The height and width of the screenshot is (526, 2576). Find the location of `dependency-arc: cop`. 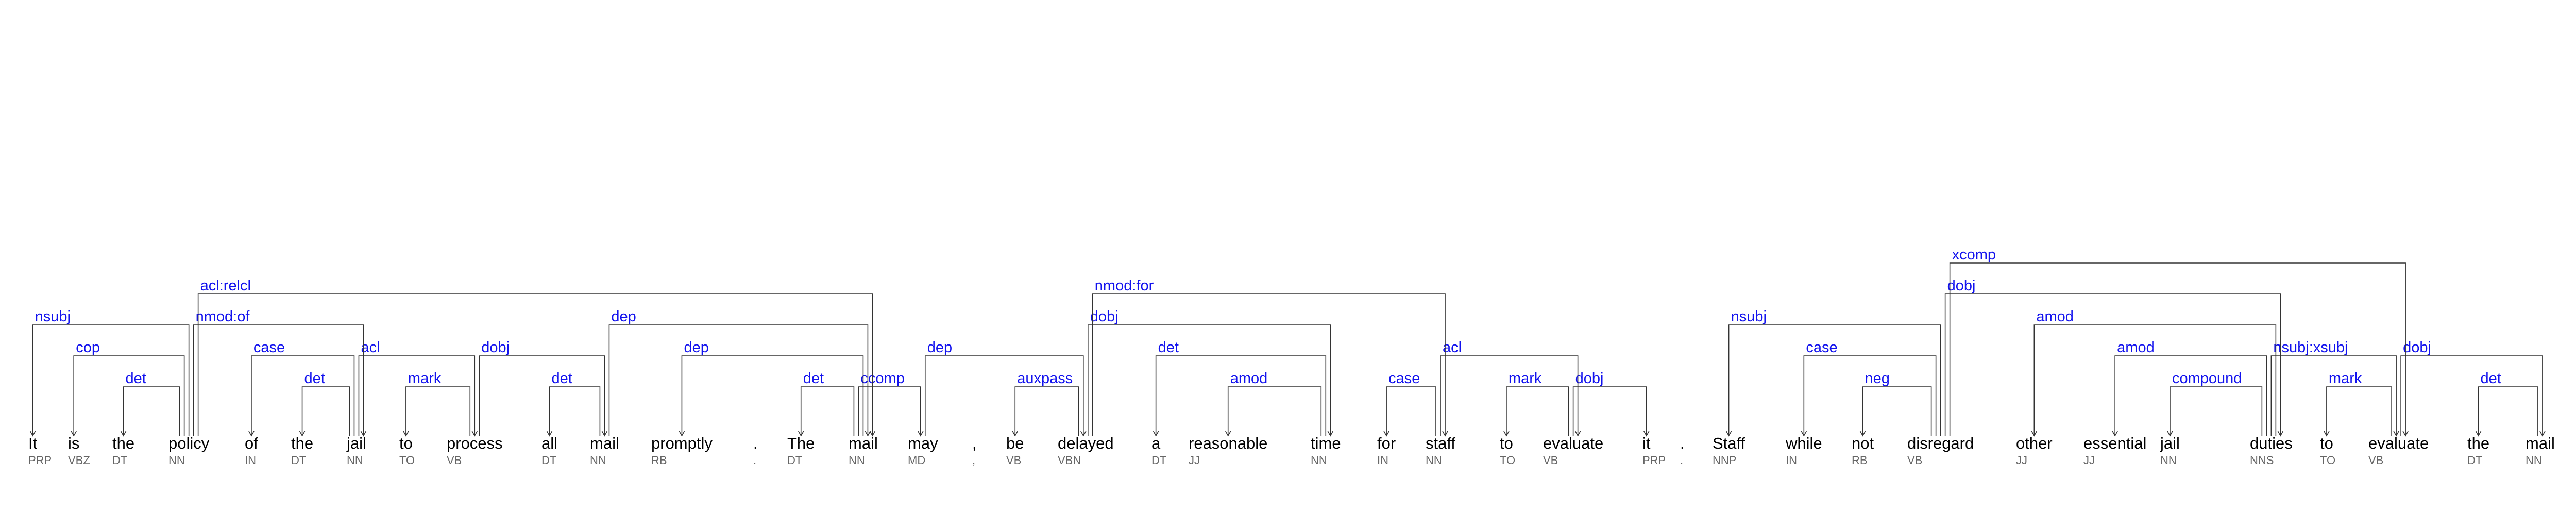

dependency-arc: cop is located at coordinates (128, 388).